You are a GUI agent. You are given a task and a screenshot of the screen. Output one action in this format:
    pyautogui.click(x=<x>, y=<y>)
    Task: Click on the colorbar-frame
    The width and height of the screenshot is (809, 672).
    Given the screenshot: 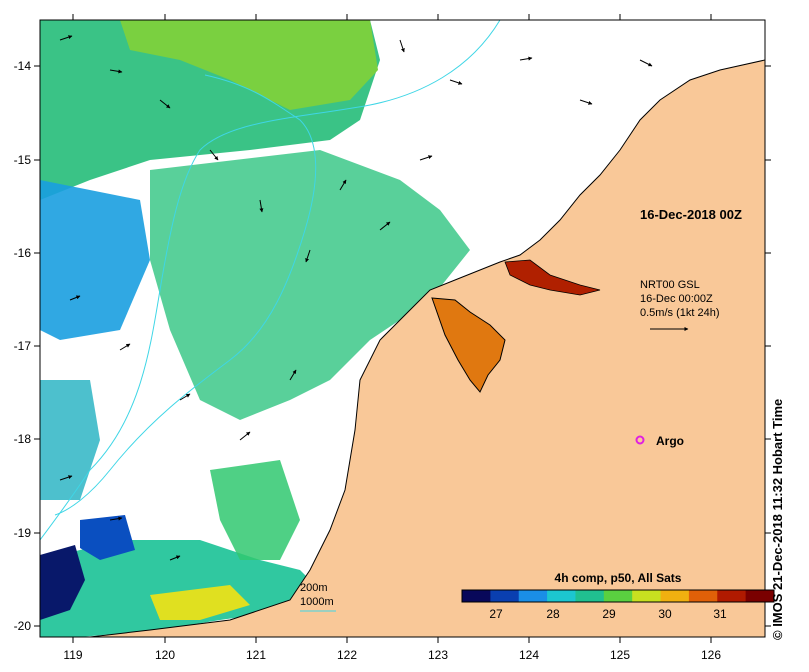 What is the action you would take?
    pyautogui.click(x=618, y=596)
    